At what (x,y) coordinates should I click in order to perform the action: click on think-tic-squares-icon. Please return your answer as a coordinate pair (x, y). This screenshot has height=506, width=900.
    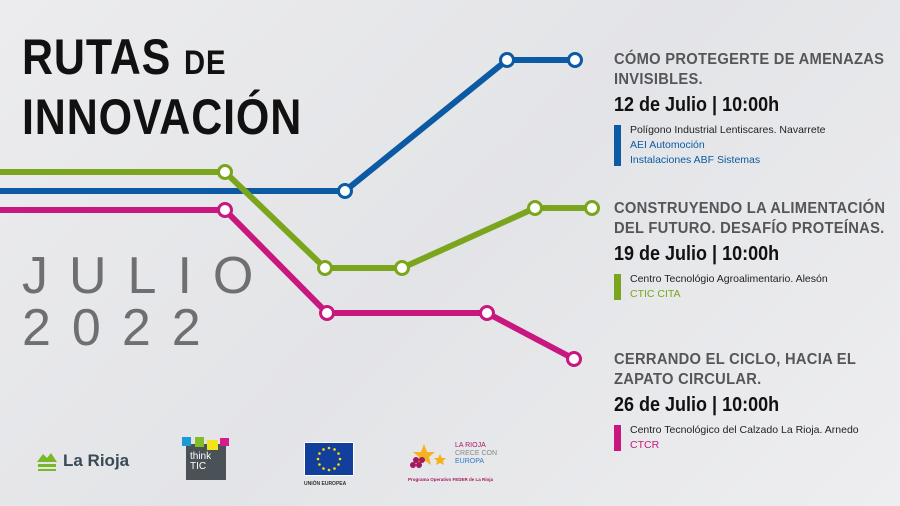
    Looking at the image, I should click on (205, 458).